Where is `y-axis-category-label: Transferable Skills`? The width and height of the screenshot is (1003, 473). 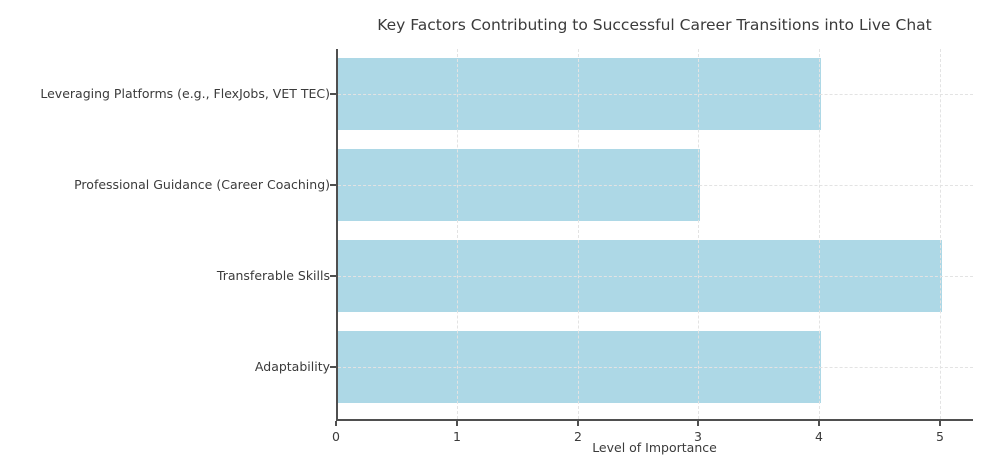 y-axis-category-label: Transferable Skills is located at coordinates (273, 275).